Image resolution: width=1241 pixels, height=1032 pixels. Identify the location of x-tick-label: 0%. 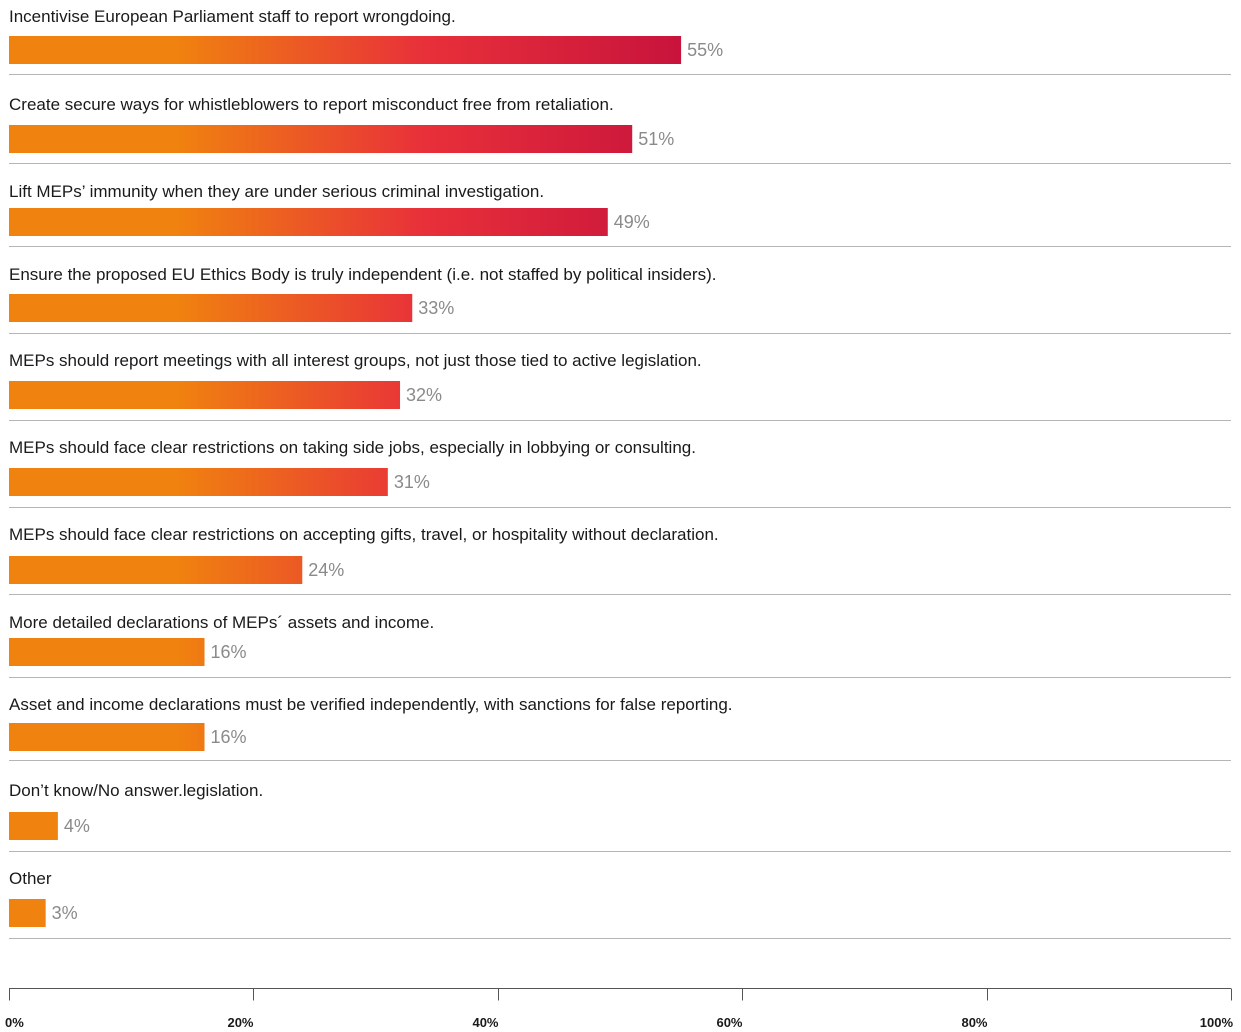
(14, 1022).